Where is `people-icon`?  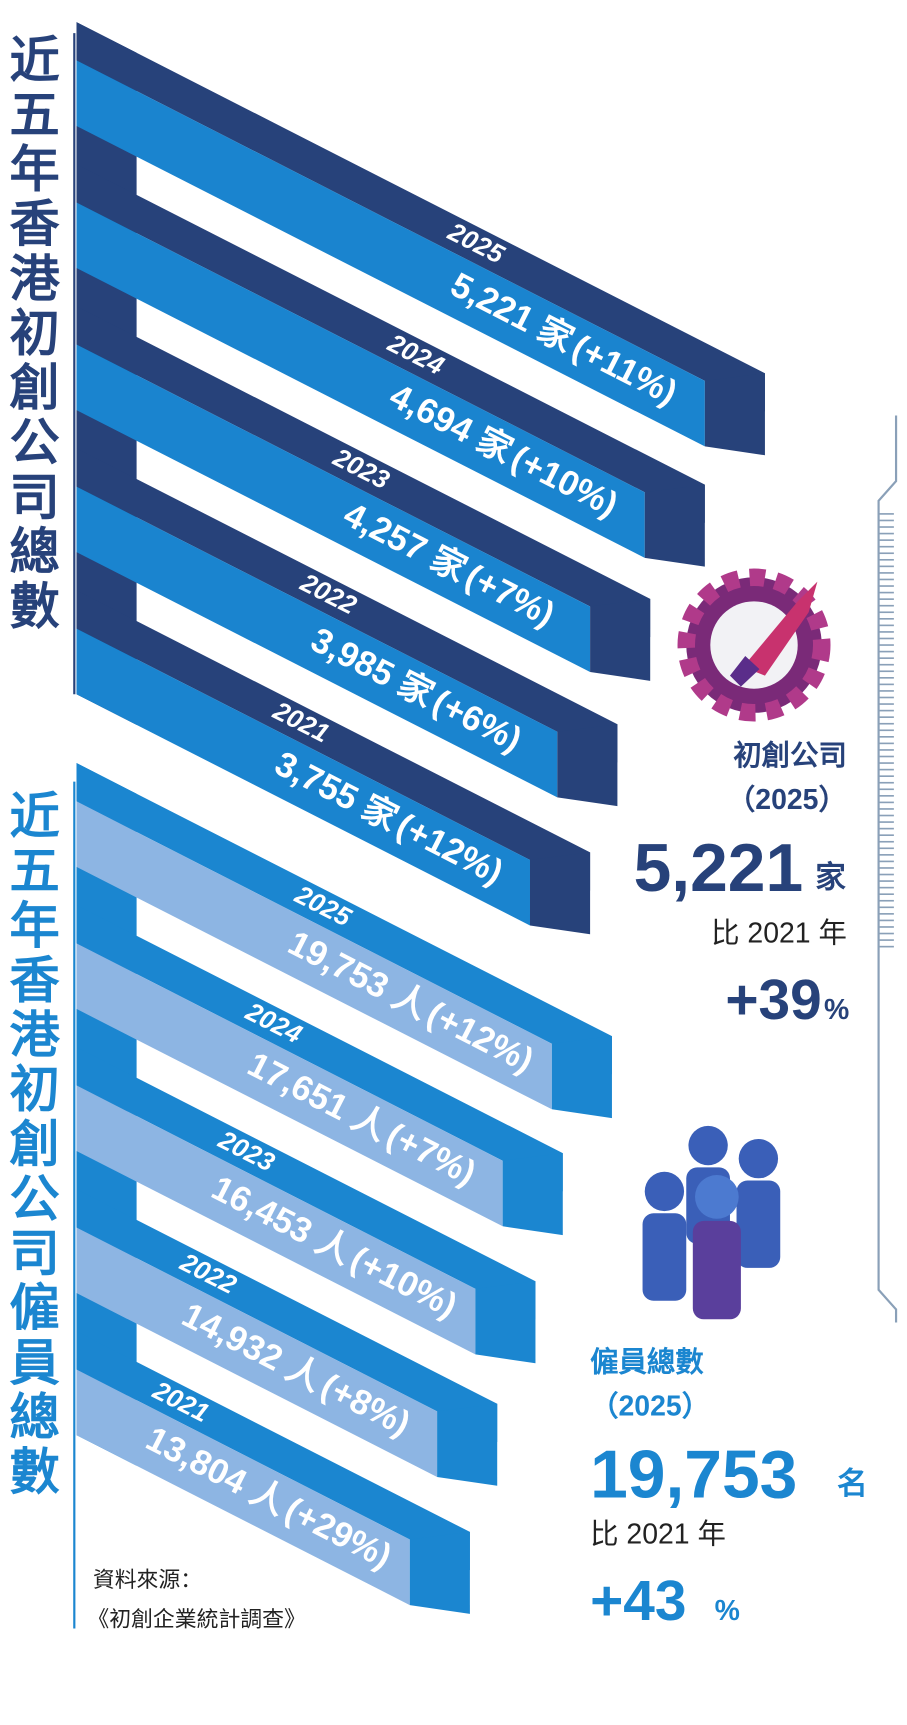
people-icon is located at coordinates (711, 1222).